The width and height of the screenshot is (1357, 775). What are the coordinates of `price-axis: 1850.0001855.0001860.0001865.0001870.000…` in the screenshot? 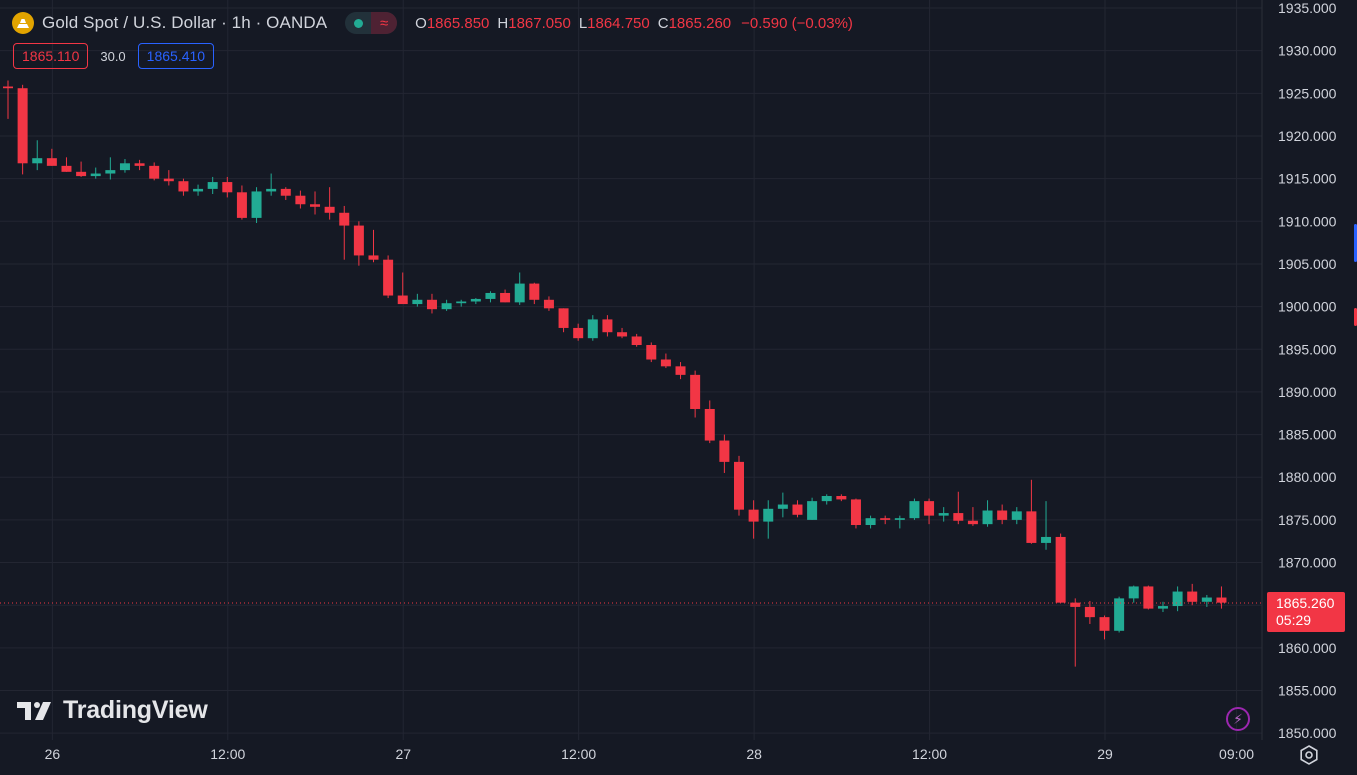 It's located at (1309, 387).